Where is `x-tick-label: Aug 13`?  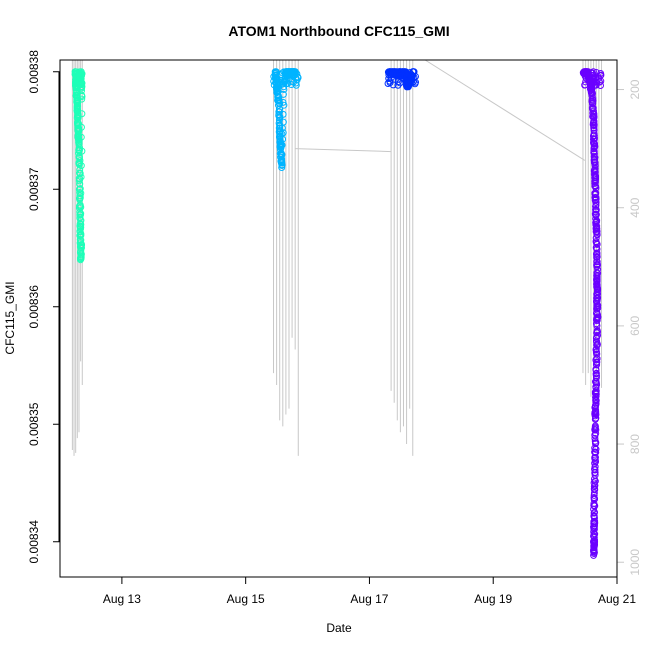
x-tick-label: Aug 13 is located at coordinates (122, 599).